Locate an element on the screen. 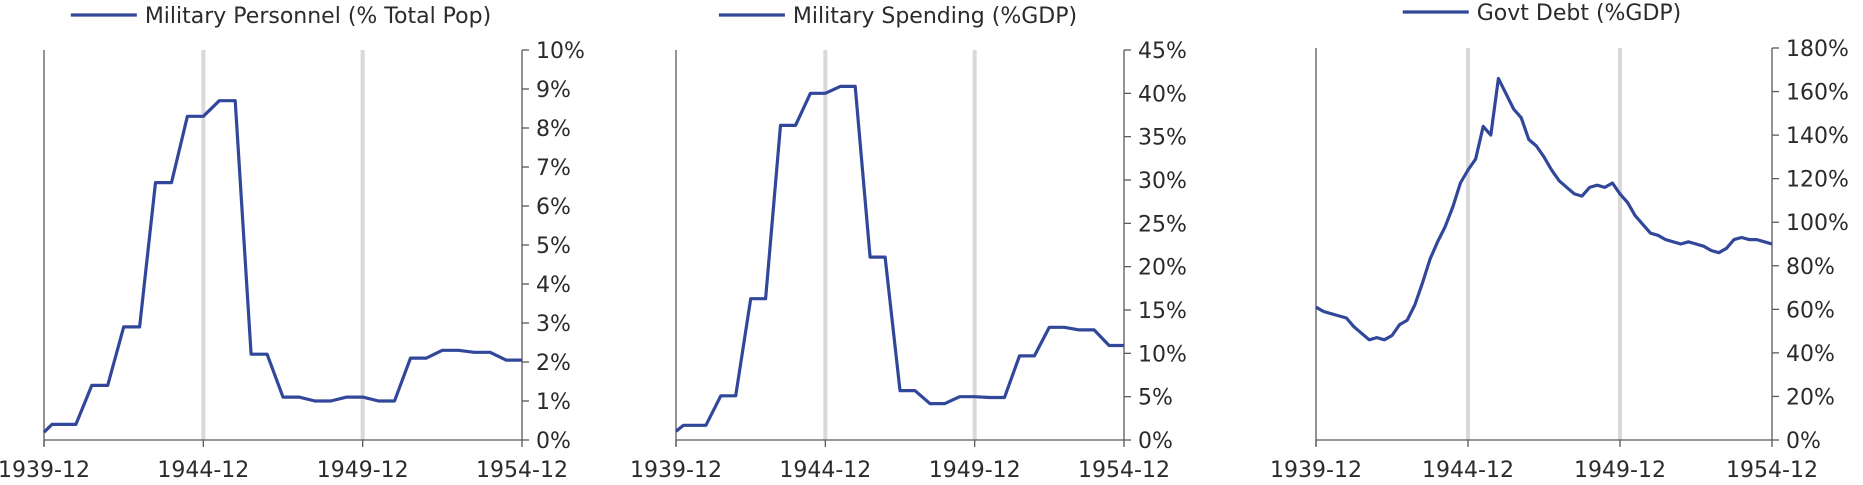  y-tick-label: 3% is located at coordinates (553, 324).